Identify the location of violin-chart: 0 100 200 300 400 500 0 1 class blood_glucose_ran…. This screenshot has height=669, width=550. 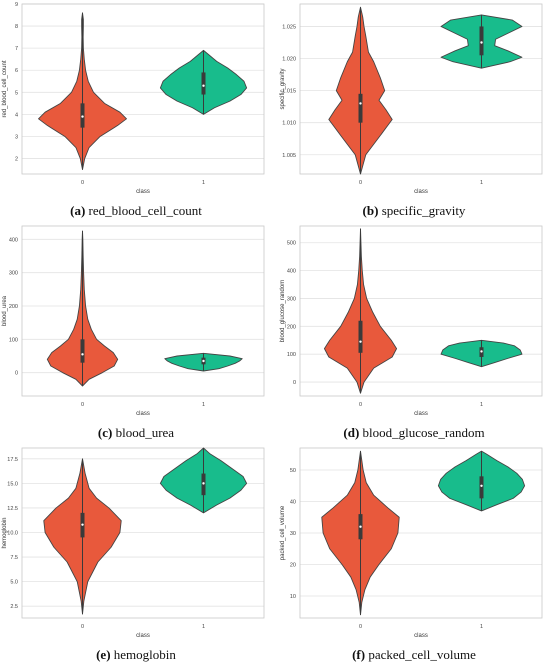
(411, 321).